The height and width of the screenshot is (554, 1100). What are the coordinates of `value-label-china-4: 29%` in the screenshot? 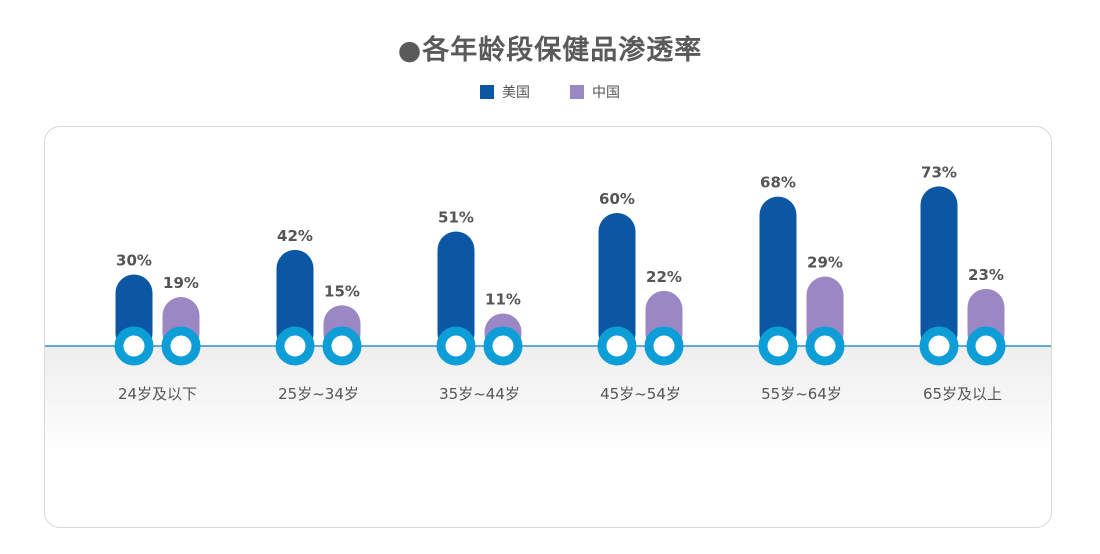 It's located at (825, 263).